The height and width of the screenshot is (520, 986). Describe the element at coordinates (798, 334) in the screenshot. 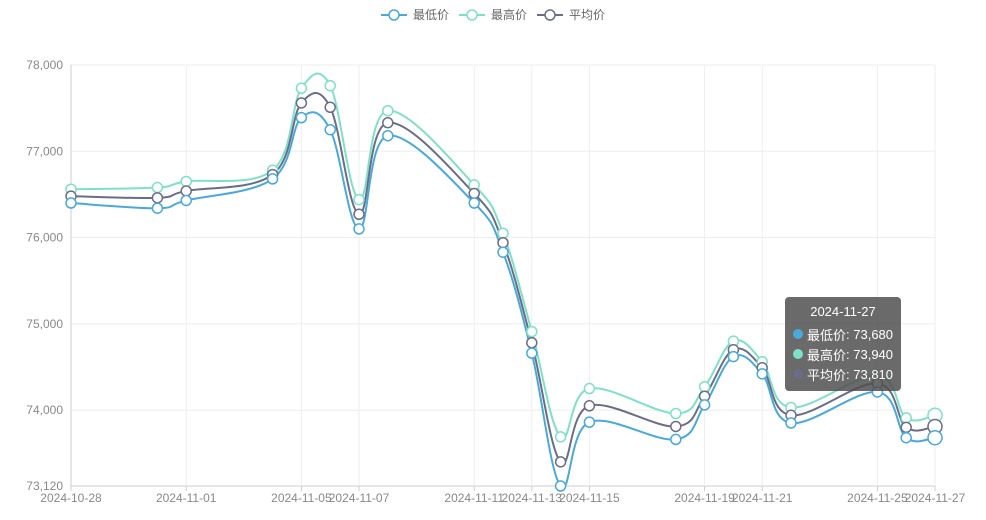

I see `tooltip-dot-min-icon` at that location.